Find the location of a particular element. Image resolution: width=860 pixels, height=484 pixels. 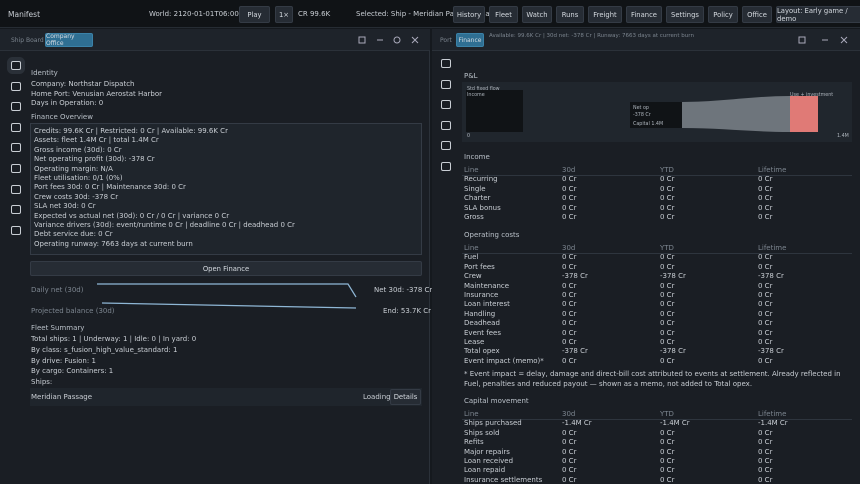

nav-button: Layout: Early game / demo is located at coordinates (818, 14).